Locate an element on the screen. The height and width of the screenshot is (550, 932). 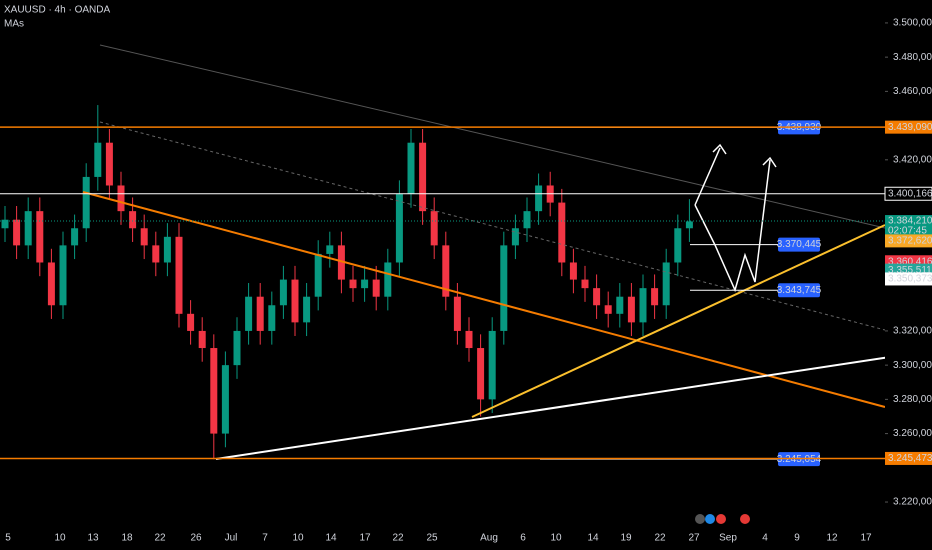
countdown: 02:07:45 is located at coordinates (907, 231).